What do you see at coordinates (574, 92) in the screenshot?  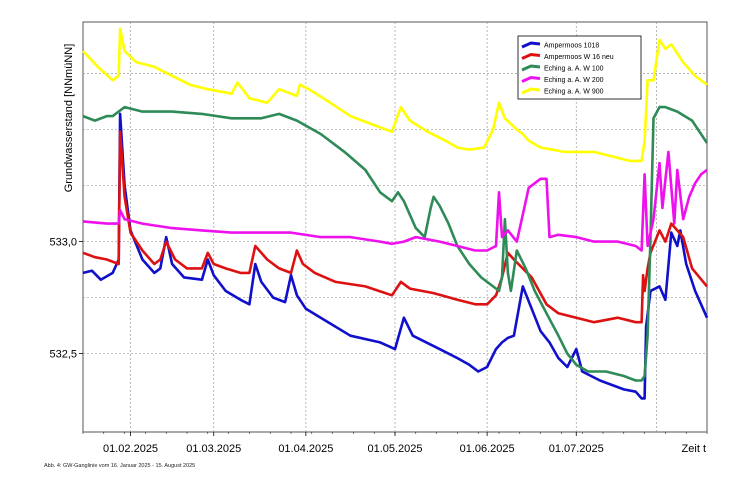 I see `legend-label: Eching a. A. W 900` at bounding box center [574, 92].